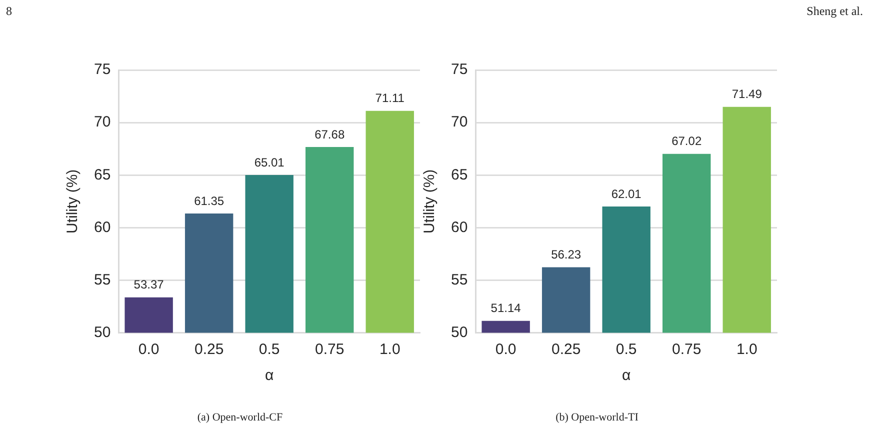  What do you see at coordinates (597, 417) in the screenshot?
I see `text: (b) Open-world-TI` at bounding box center [597, 417].